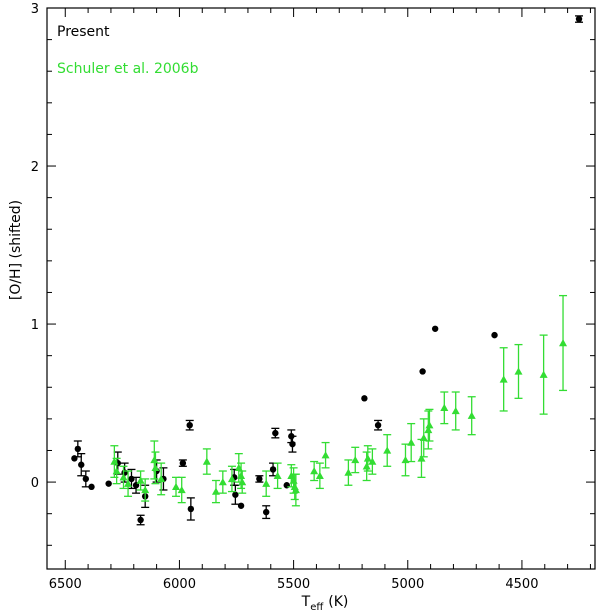 The height and width of the screenshot is (612, 600). Describe the element at coordinates (407, 584) in the screenshot. I see `x-tick-label: 5000` at that location.